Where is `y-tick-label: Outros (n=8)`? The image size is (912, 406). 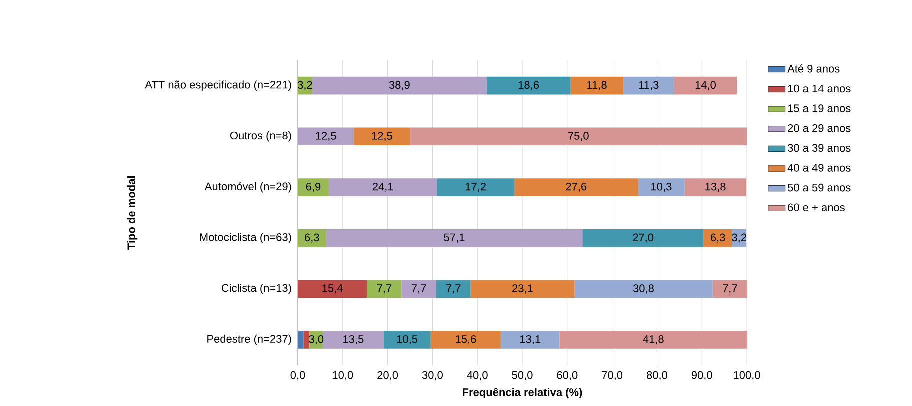 y-tick-label: Outros (n=8) is located at coordinates (261, 137).